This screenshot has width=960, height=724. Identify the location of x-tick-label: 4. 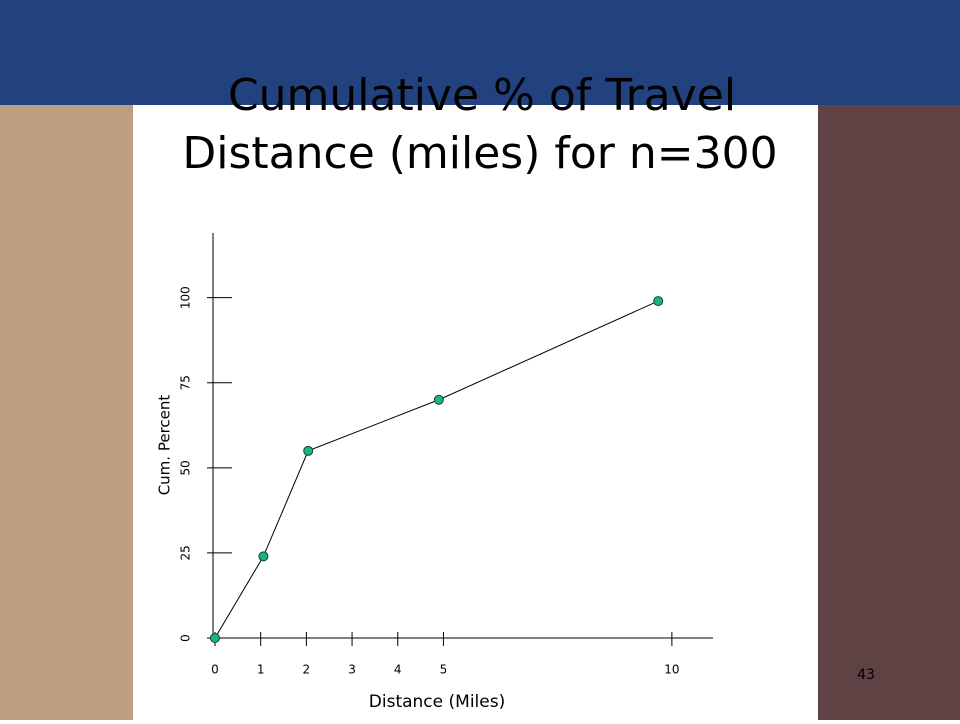
(398, 670).